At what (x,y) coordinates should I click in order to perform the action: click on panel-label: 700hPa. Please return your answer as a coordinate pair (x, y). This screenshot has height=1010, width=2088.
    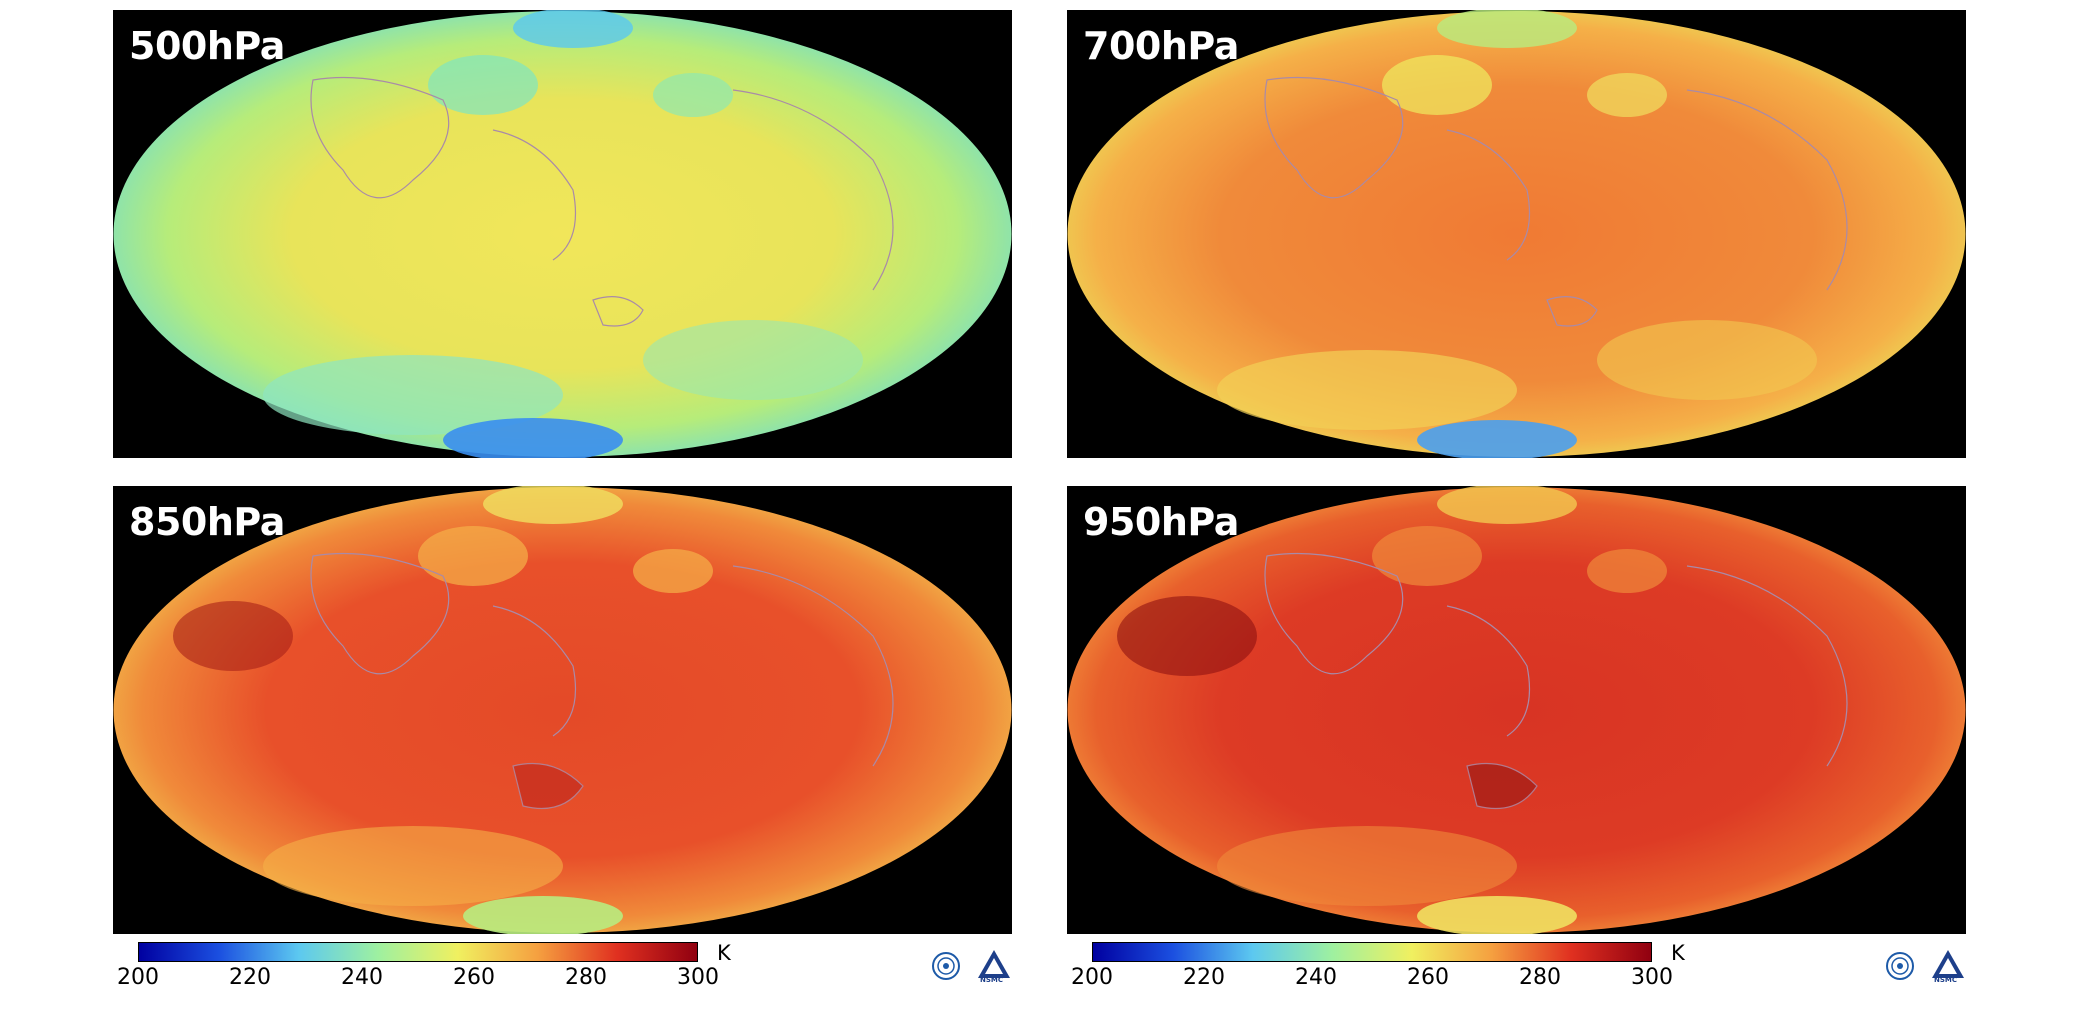
    Looking at the image, I should click on (1161, 46).